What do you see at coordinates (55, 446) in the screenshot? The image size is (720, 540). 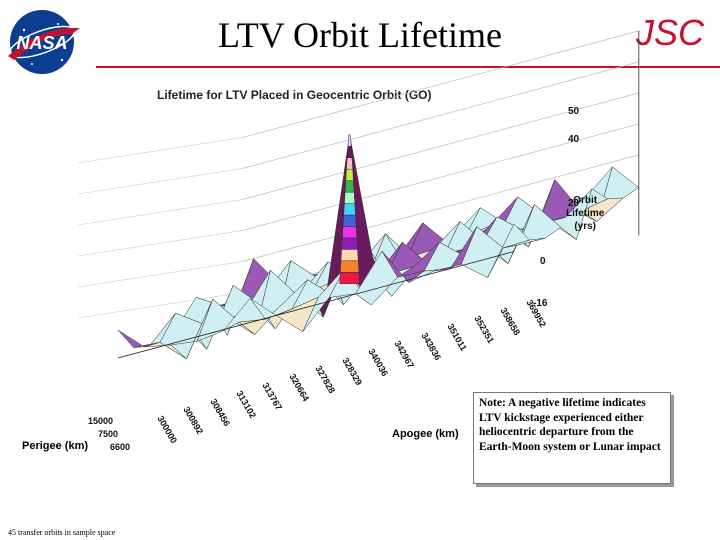 I see `y-axis-title: Perigee (km)` at bounding box center [55, 446].